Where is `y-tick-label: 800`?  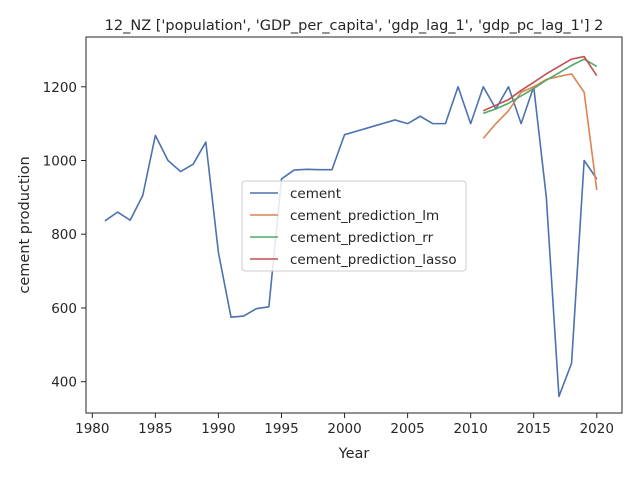 y-tick-label: 800 is located at coordinates (64, 235).